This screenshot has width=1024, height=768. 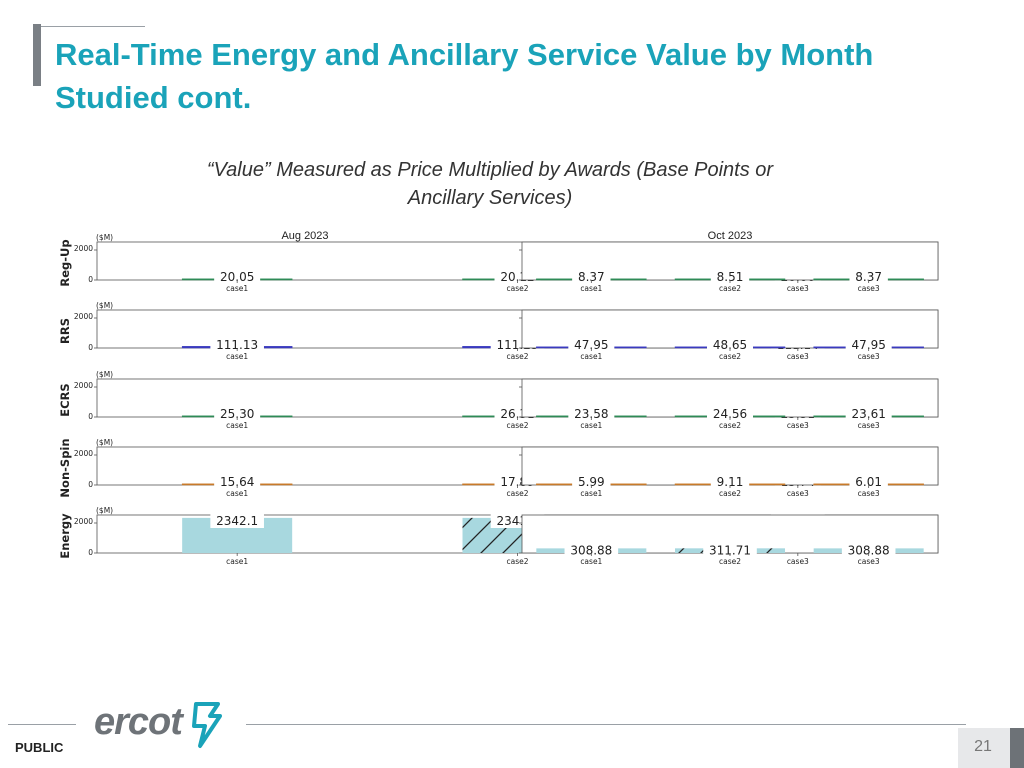 I want to click on page-number-box, so click(x=984, y=748).